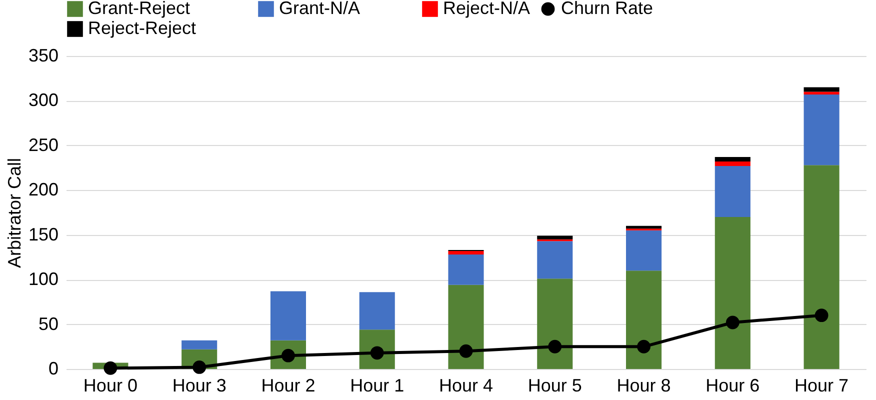 This screenshot has height=400, width=876. Describe the element at coordinates (48, 324) in the screenshot. I see `y-tick-label: 50` at that location.